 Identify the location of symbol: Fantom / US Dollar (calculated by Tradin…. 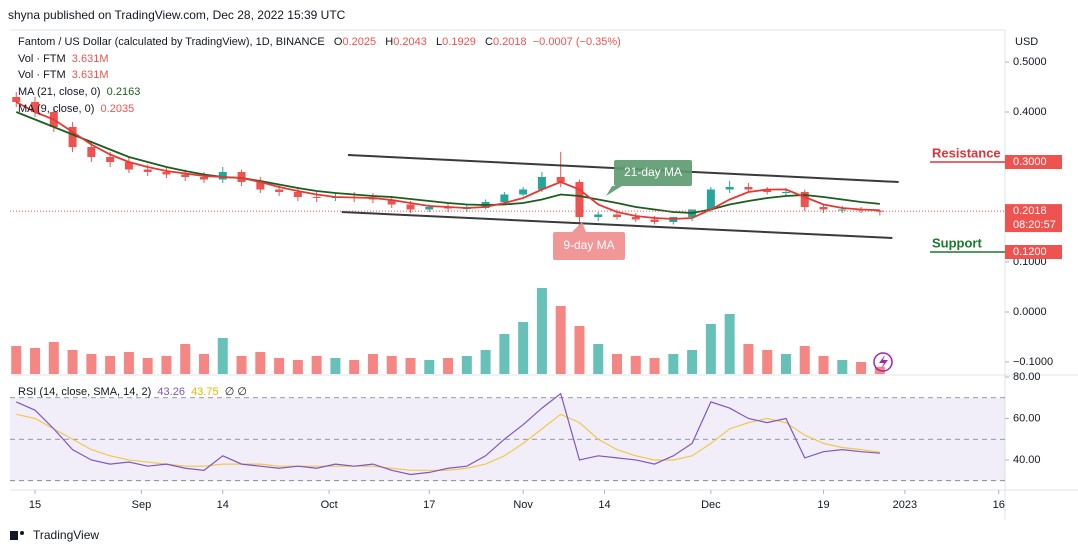
(171, 42).